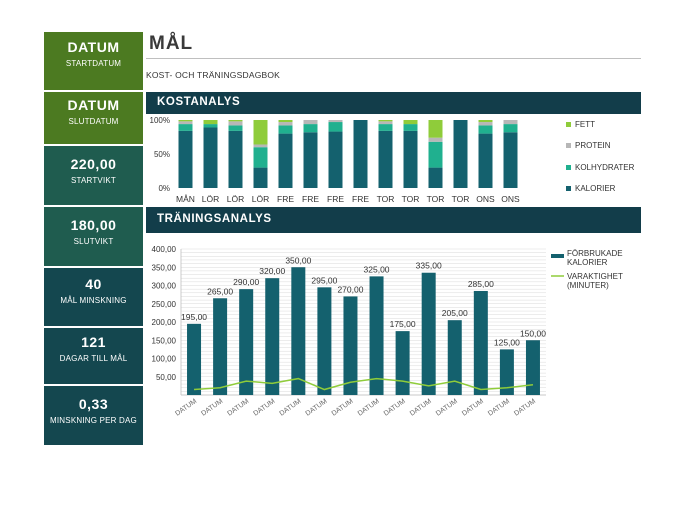 The width and height of the screenshot is (675, 520). Describe the element at coordinates (93, 356) in the screenshot. I see `days-to-goal-tile: 121 DAGAR TILL MÅL` at that location.